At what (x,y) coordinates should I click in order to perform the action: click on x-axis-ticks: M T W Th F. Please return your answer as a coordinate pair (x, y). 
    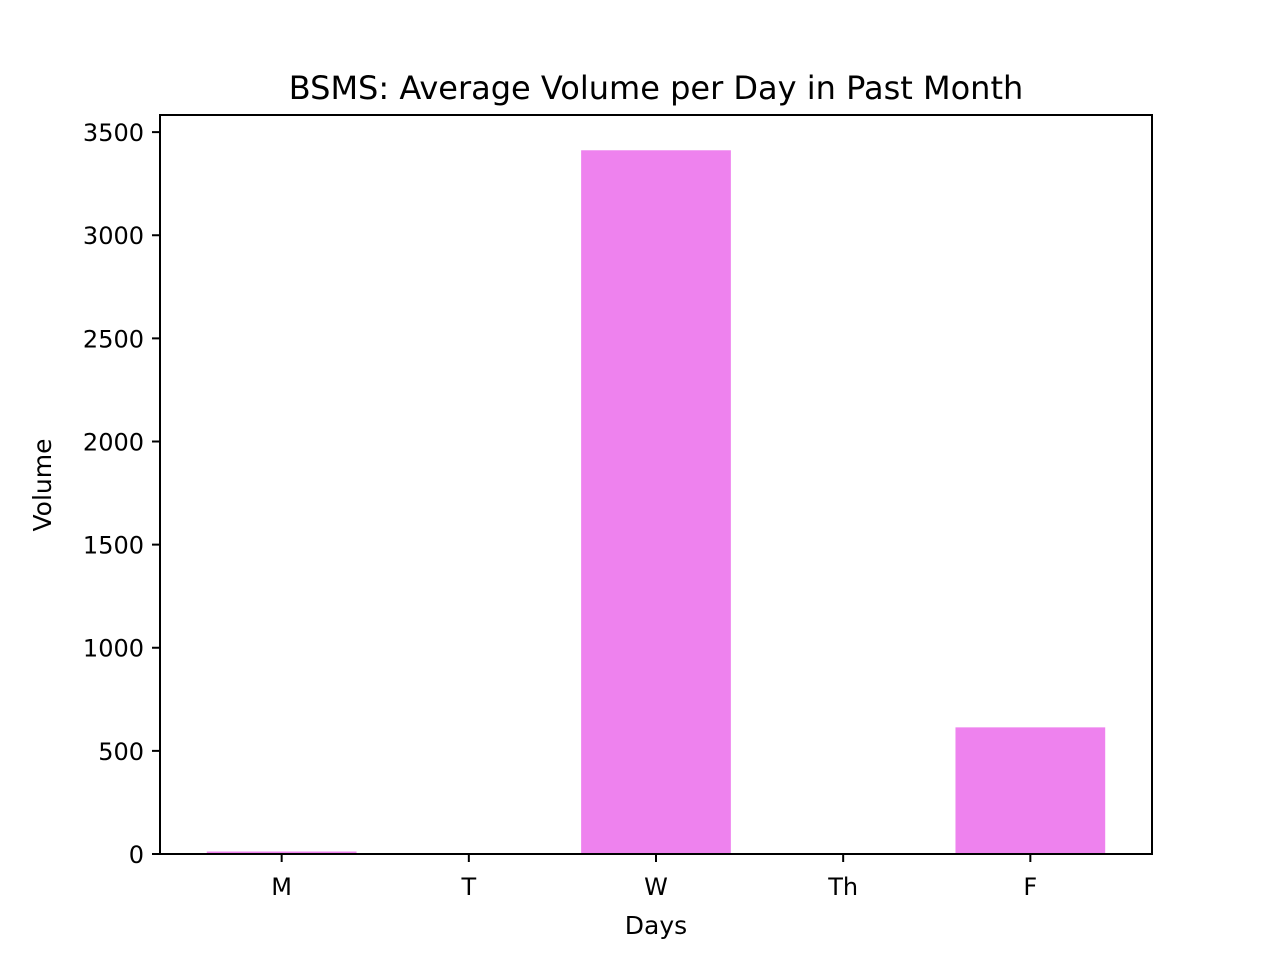
    Looking at the image, I should click on (654, 877).